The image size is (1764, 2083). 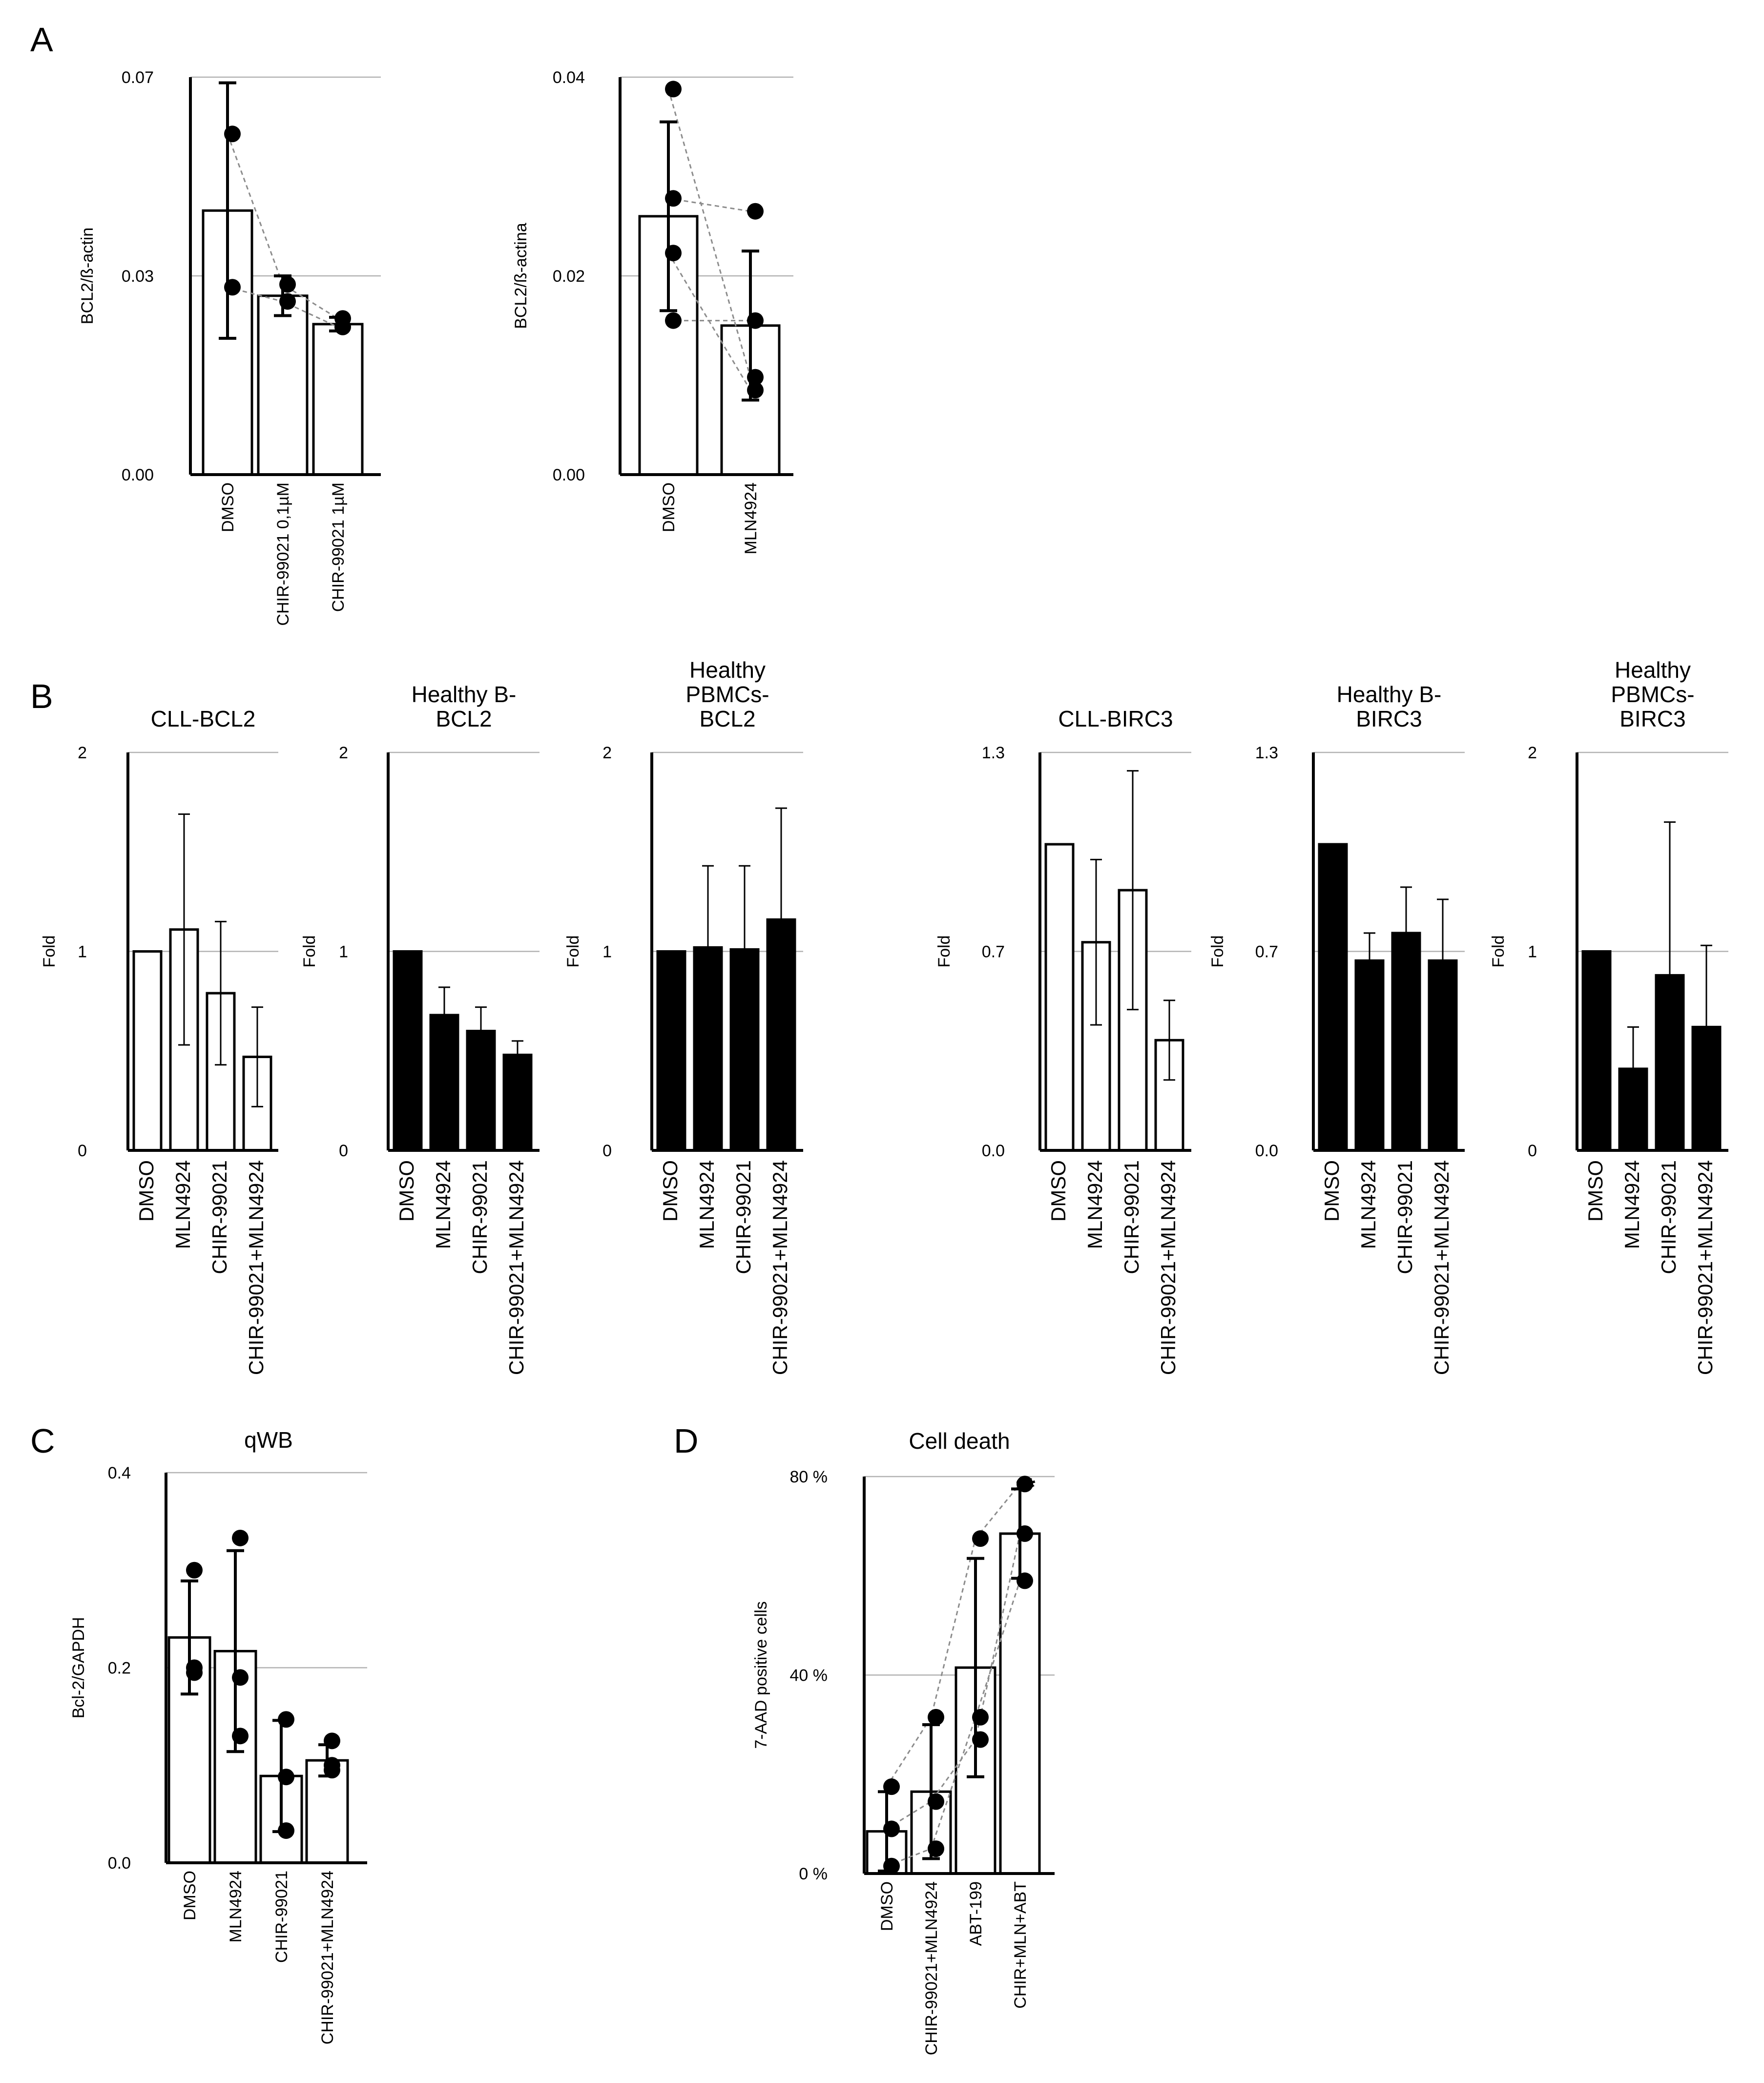 What do you see at coordinates (813, 1874) in the screenshot?
I see `y-tick-label: 0 %` at bounding box center [813, 1874].